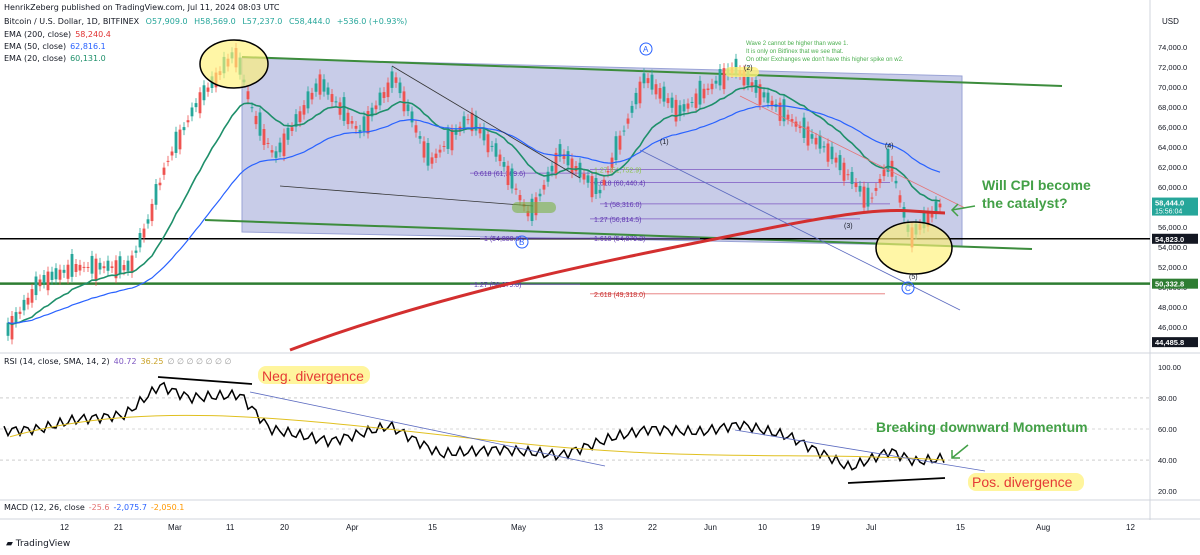  What do you see at coordinates (72, 21) in the screenshot?
I see `symbol-name: Bitcoin / U.S. Dollar, 1D, BITFINEX` at bounding box center [72, 21].